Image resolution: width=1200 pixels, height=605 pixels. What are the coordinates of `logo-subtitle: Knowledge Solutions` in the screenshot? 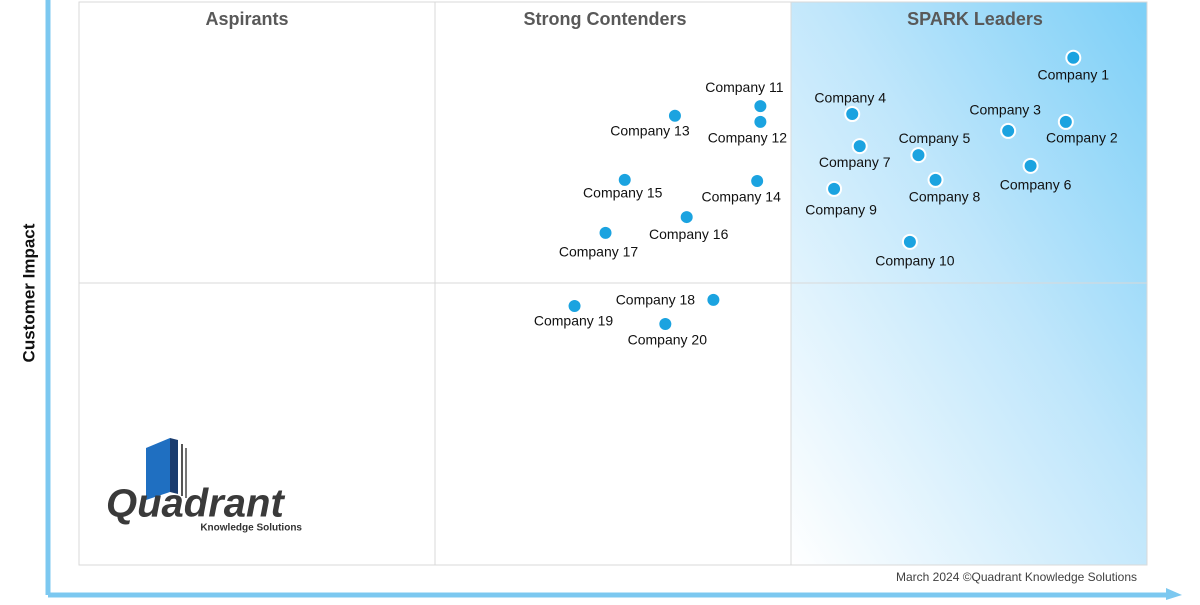 It's located at (251, 528).